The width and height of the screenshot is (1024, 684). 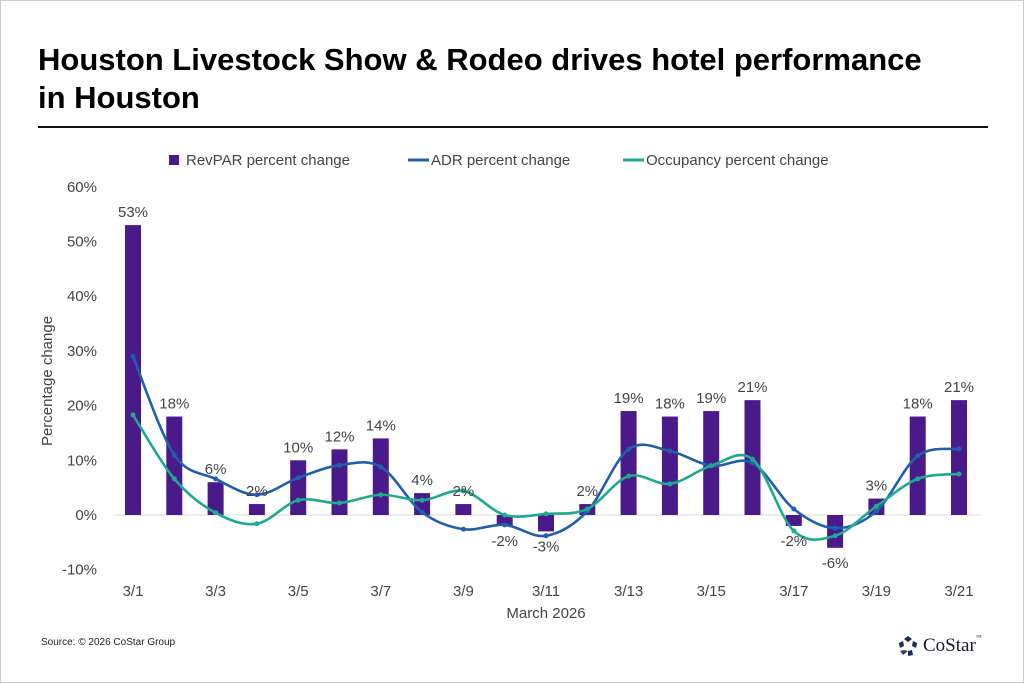 I want to click on x-axis-title: March 2026, so click(x=545, y=613).